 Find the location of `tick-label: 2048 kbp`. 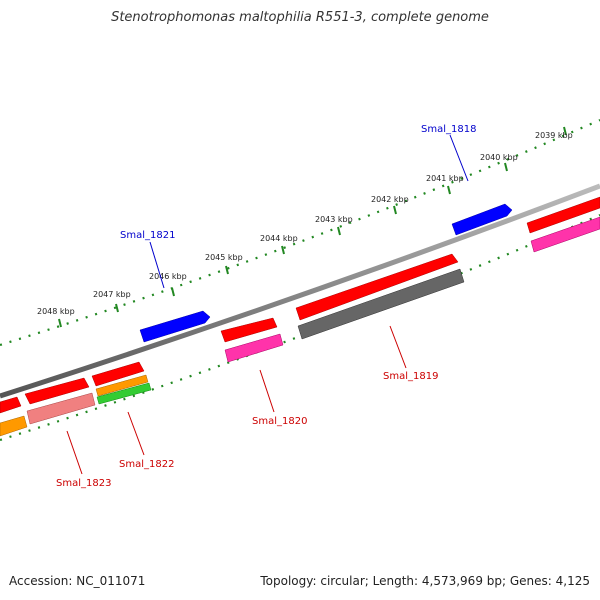

tick-label: 2048 kbp is located at coordinates (56, 311).